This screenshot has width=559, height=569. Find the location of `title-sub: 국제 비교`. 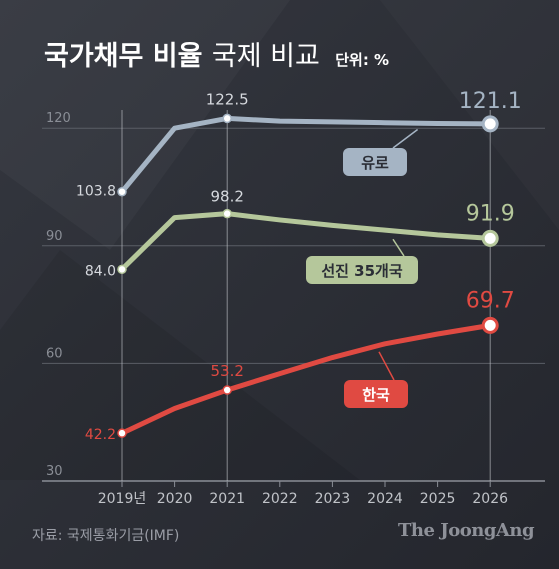

title-sub: 국제 비교 is located at coordinates (265, 56).